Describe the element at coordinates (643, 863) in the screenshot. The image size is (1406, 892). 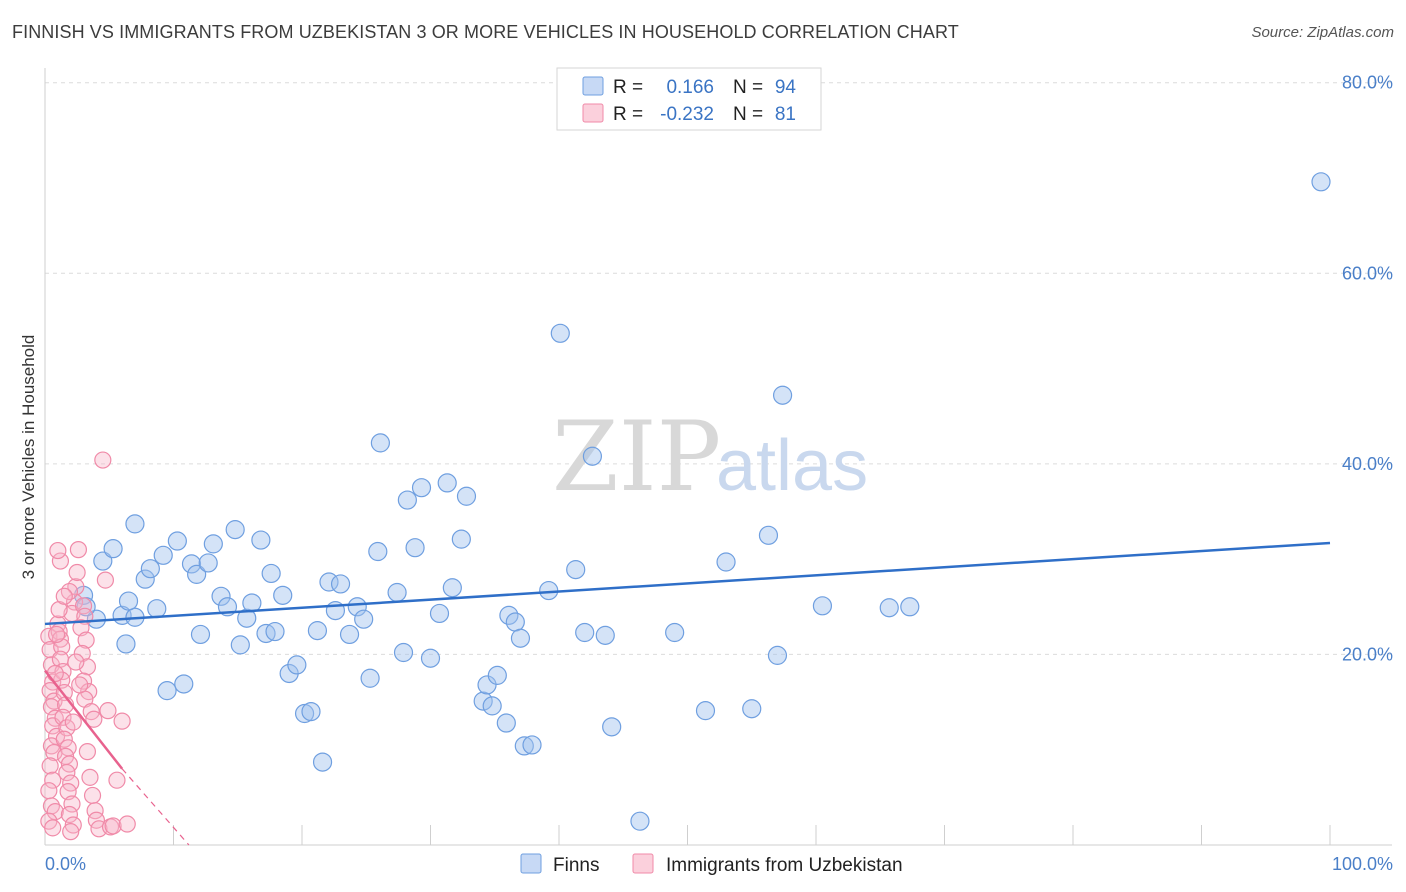
I see `bottom-legend-swatch-uzbek` at that location.